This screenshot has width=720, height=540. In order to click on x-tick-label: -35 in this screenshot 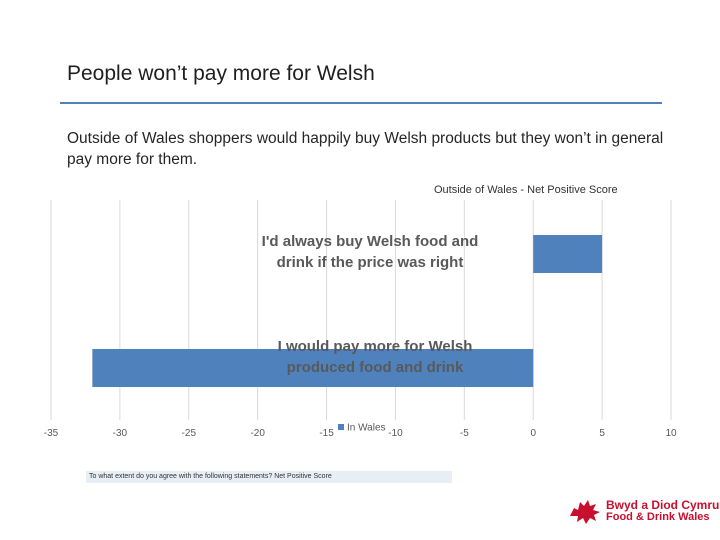, I will do `click(51, 433)`.